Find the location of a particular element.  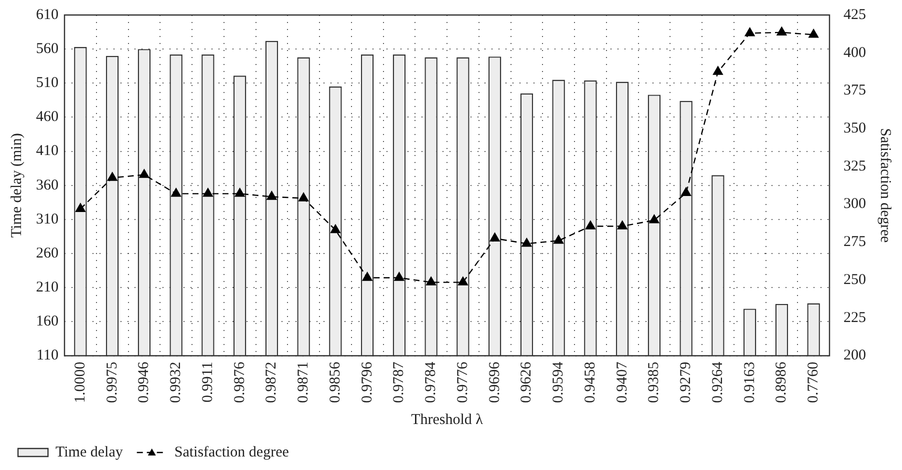

y-tick-label: 460 is located at coordinates (47, 117).